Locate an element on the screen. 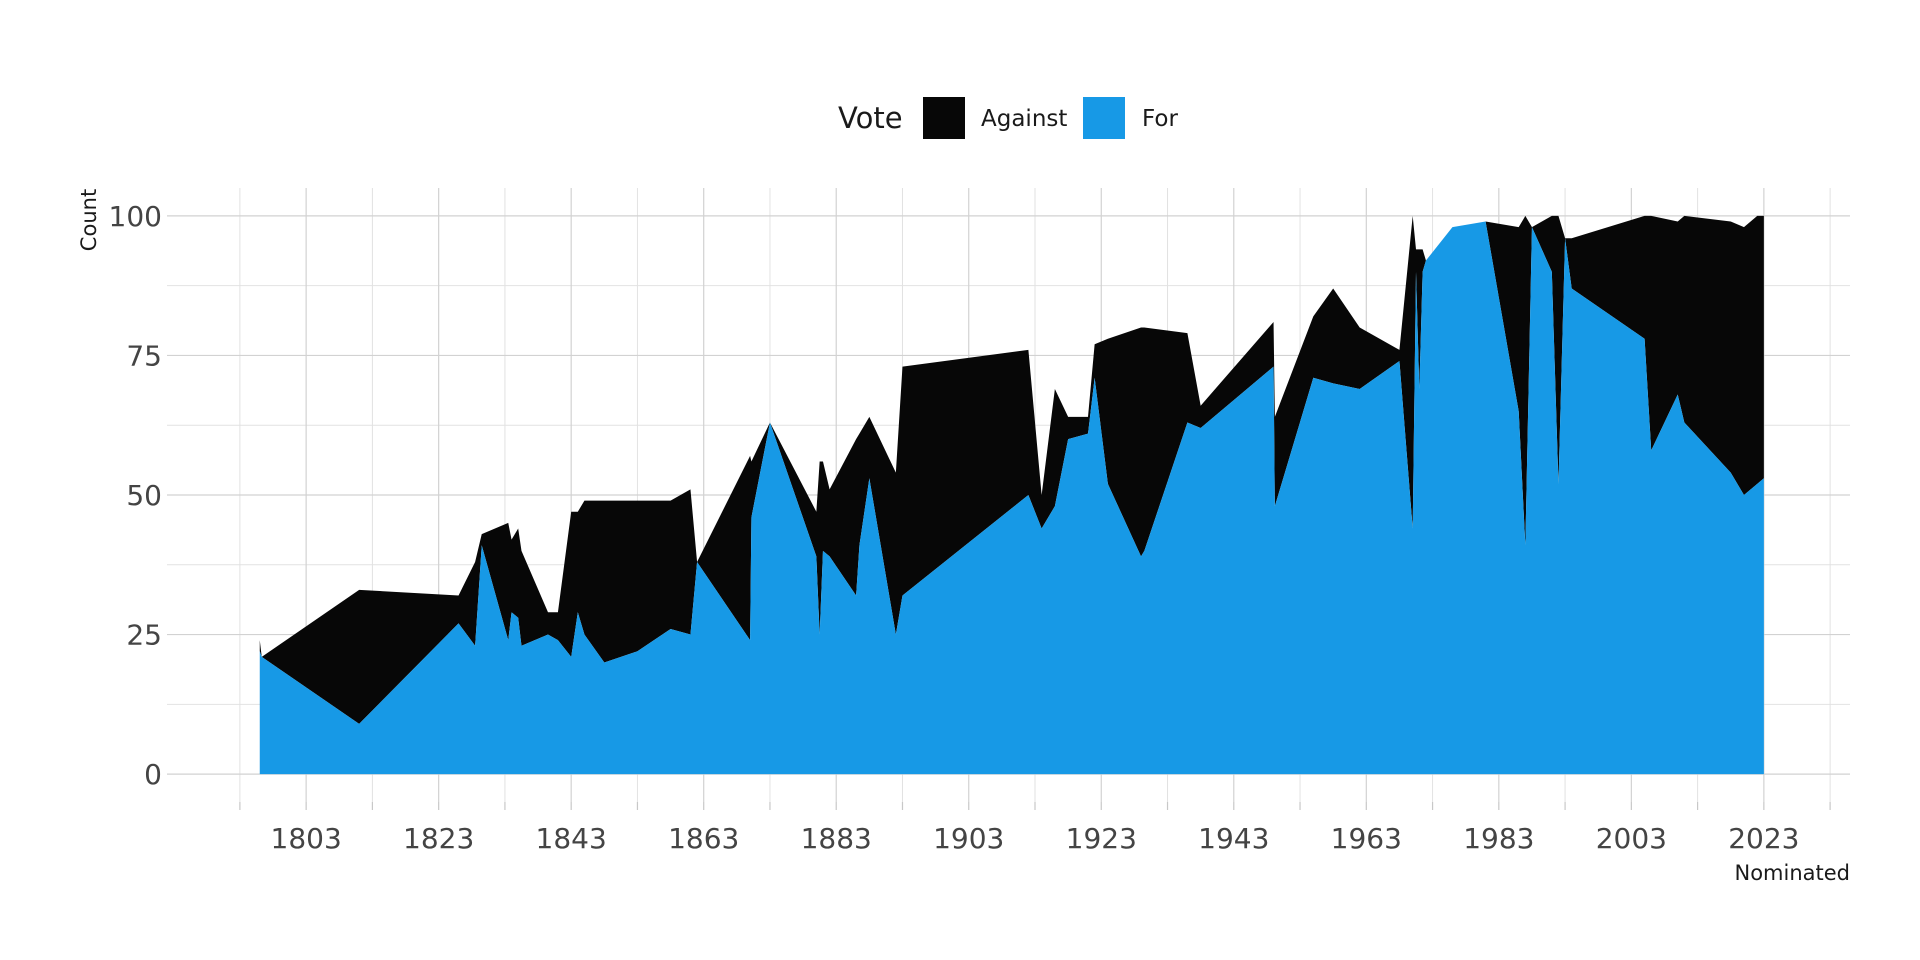  x-tick-label-4: 1883 is located at coordinates (836, 838).